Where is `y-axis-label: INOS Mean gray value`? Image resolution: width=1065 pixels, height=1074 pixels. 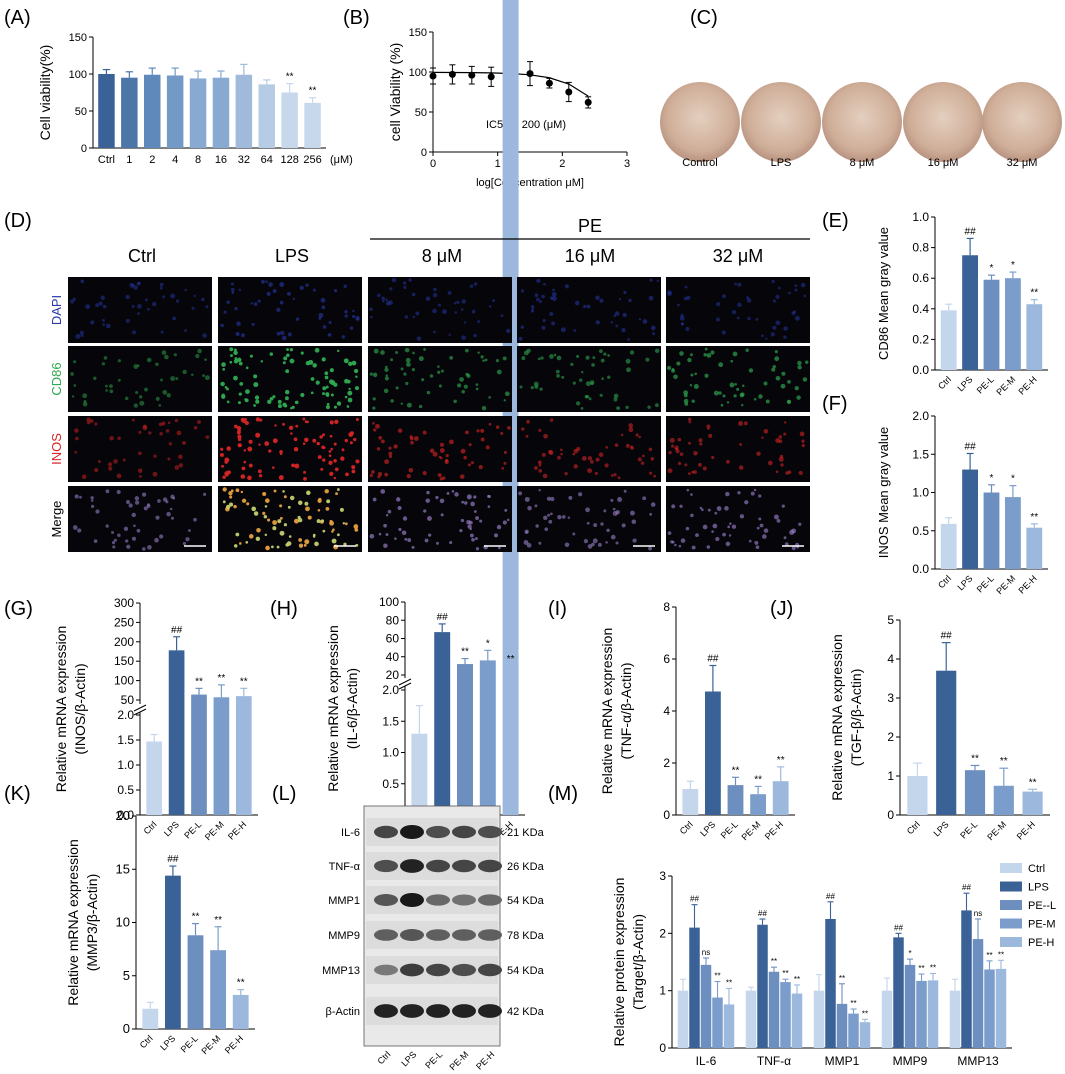
y-axis-label: INOS Mean gray value is located at coordinates (883, 493).